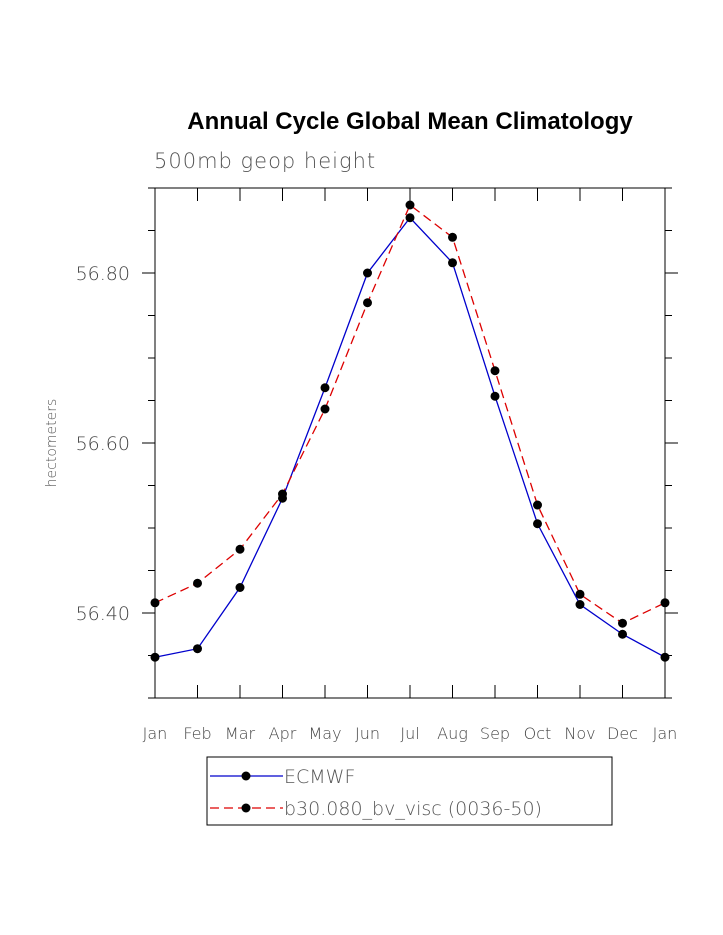 The height and width of the screenshot is (935, 723). I want to click on x-tick-label: Nov, so click(579, 733).